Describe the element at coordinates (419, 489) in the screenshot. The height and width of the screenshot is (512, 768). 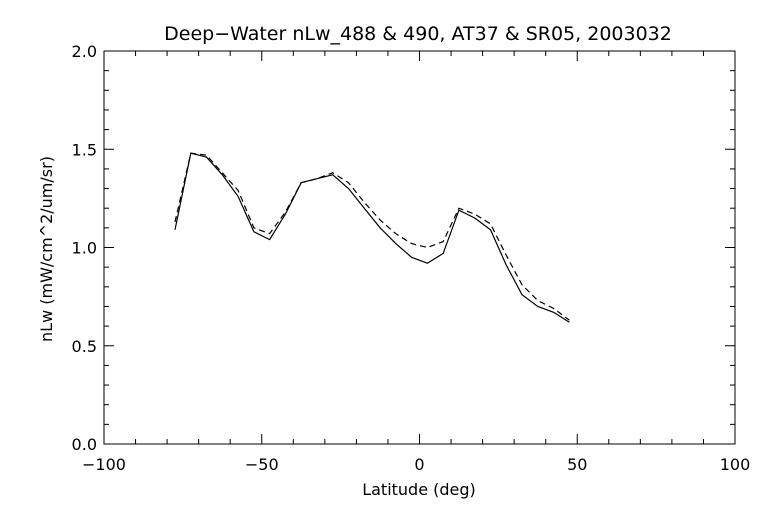
I see `x-axis-label: Latitude (deg)` at that location.